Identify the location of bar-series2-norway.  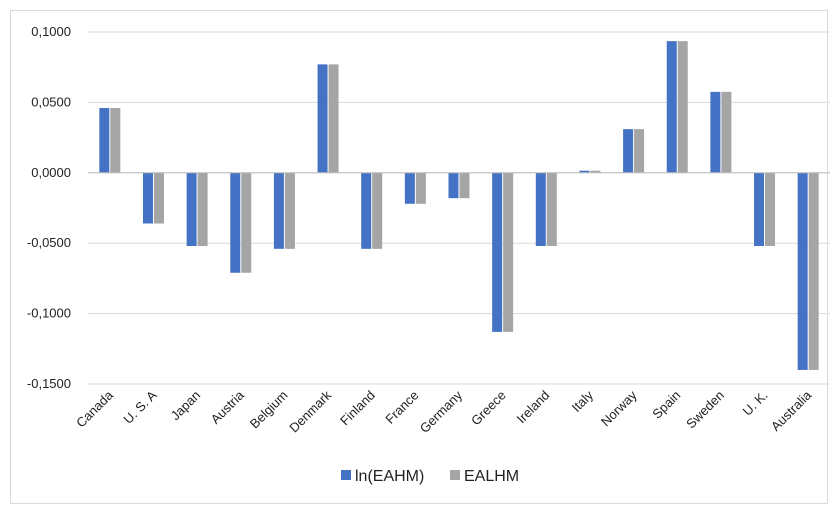
(639, 151).